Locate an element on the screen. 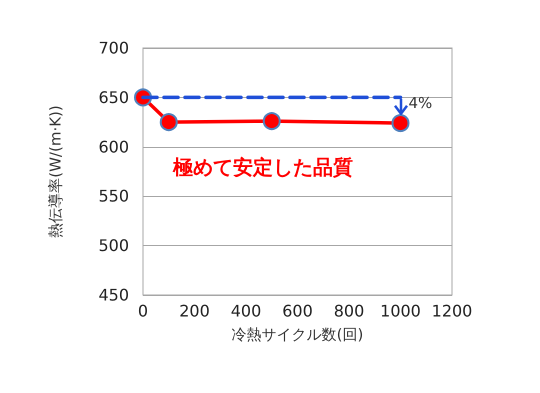 The height and width of the screenshot is (393, 540). y-tick-label: 600 is located at coordinates (113, 146).